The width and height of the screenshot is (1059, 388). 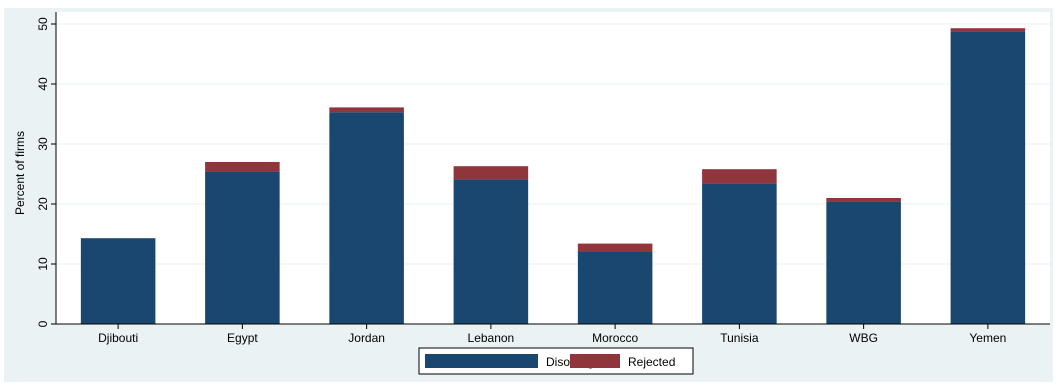 What do you see at coordinates (43, 144) in the screenshot?
I see `y-tick-label: 30` at bounding box center [43, 144].